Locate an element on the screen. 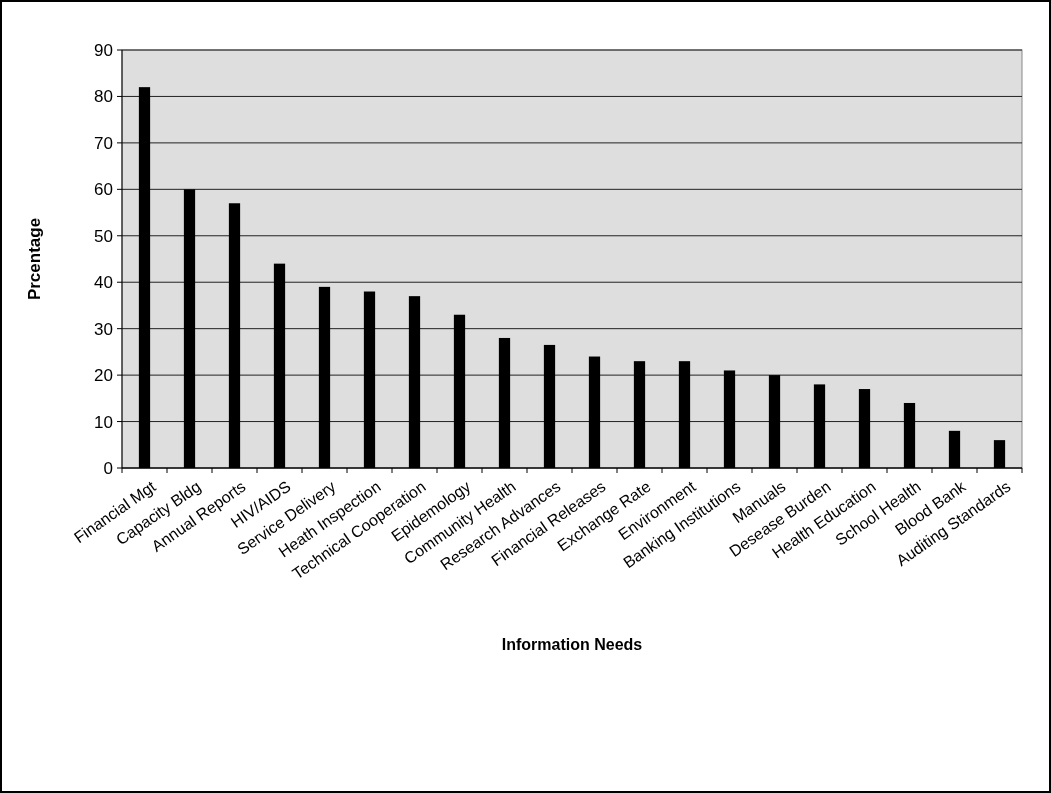 The image size is (1051, 793). y-axis-title: Prcentage is located at coordinates (34, 259).